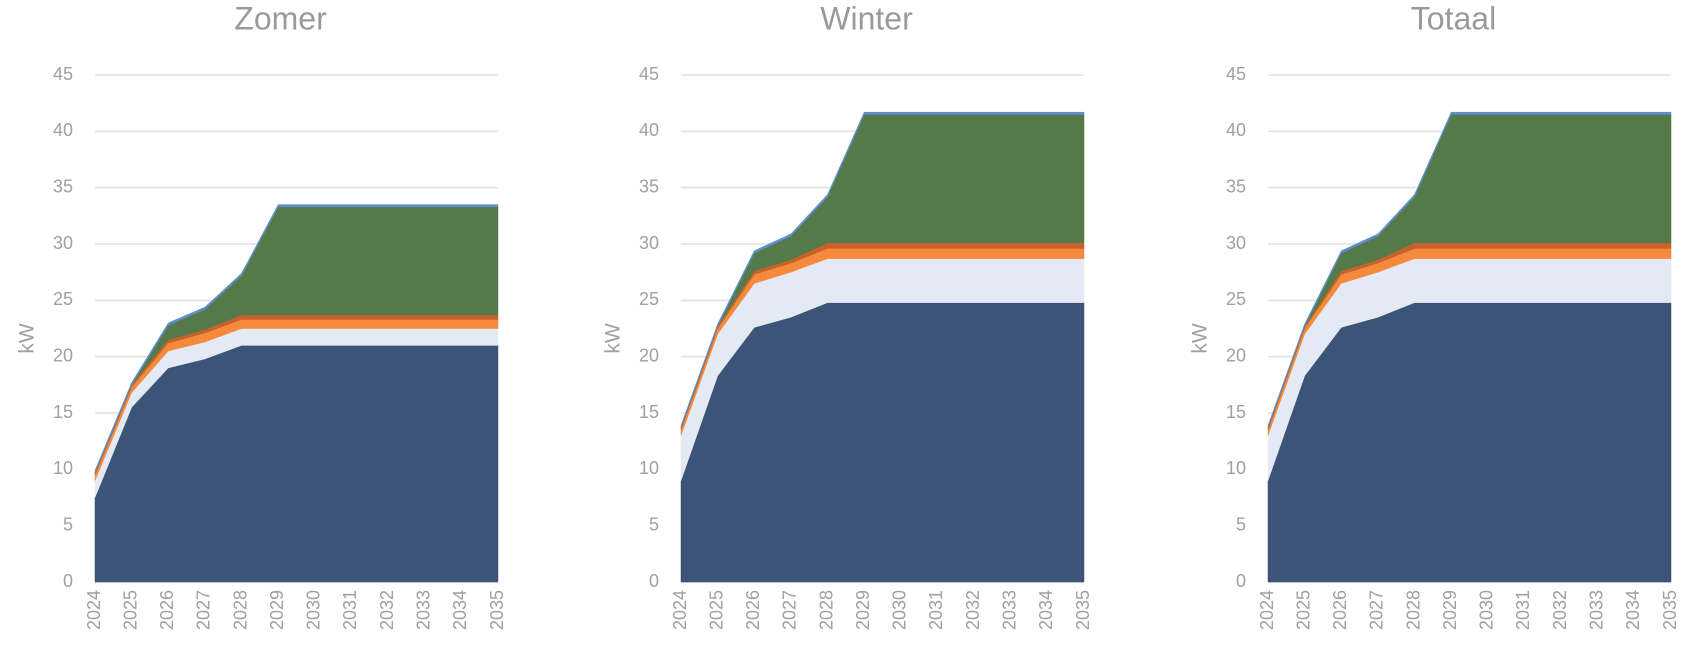 This screenshot has height=653, width=1690. What do you see at coordinates (280, 18) in the screenshot?
I see `chart-title: Zomer` at bounding box center [280, 18].